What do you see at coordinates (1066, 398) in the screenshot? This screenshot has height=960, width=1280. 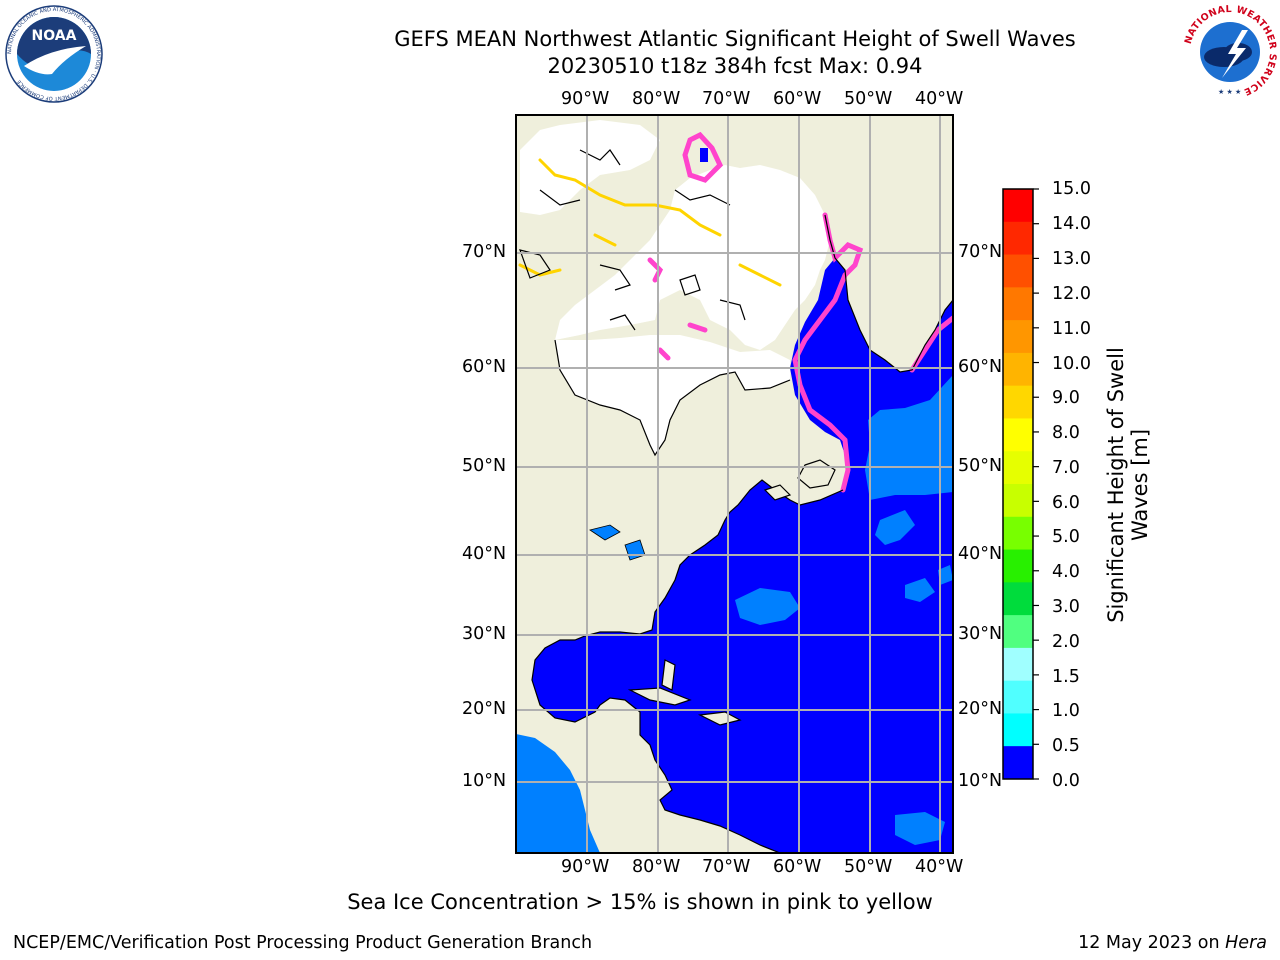 I see `colorbar-tick-label: 9.0` at bounding box center [1066, 398].